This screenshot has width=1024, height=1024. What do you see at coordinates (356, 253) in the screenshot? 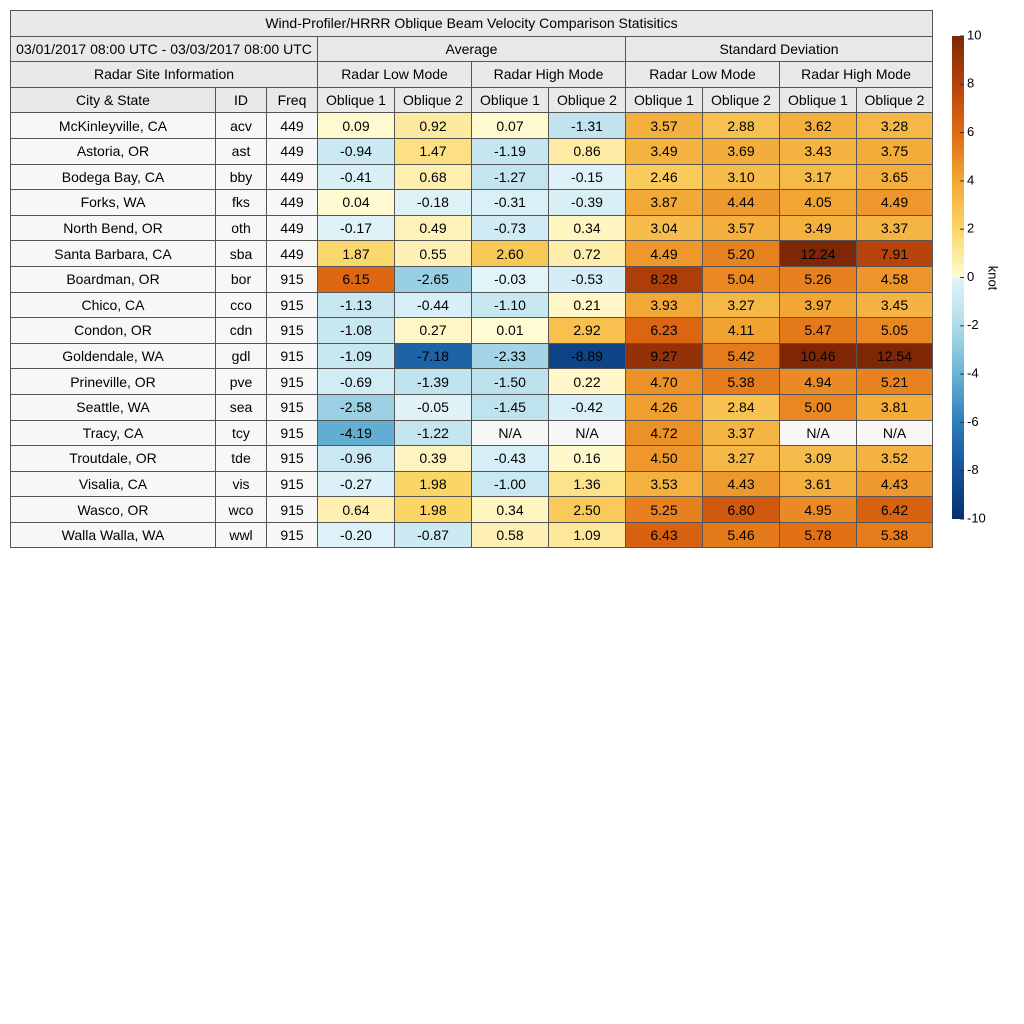
I see `value-cell: 1.87` at bounding box center [356, 253].